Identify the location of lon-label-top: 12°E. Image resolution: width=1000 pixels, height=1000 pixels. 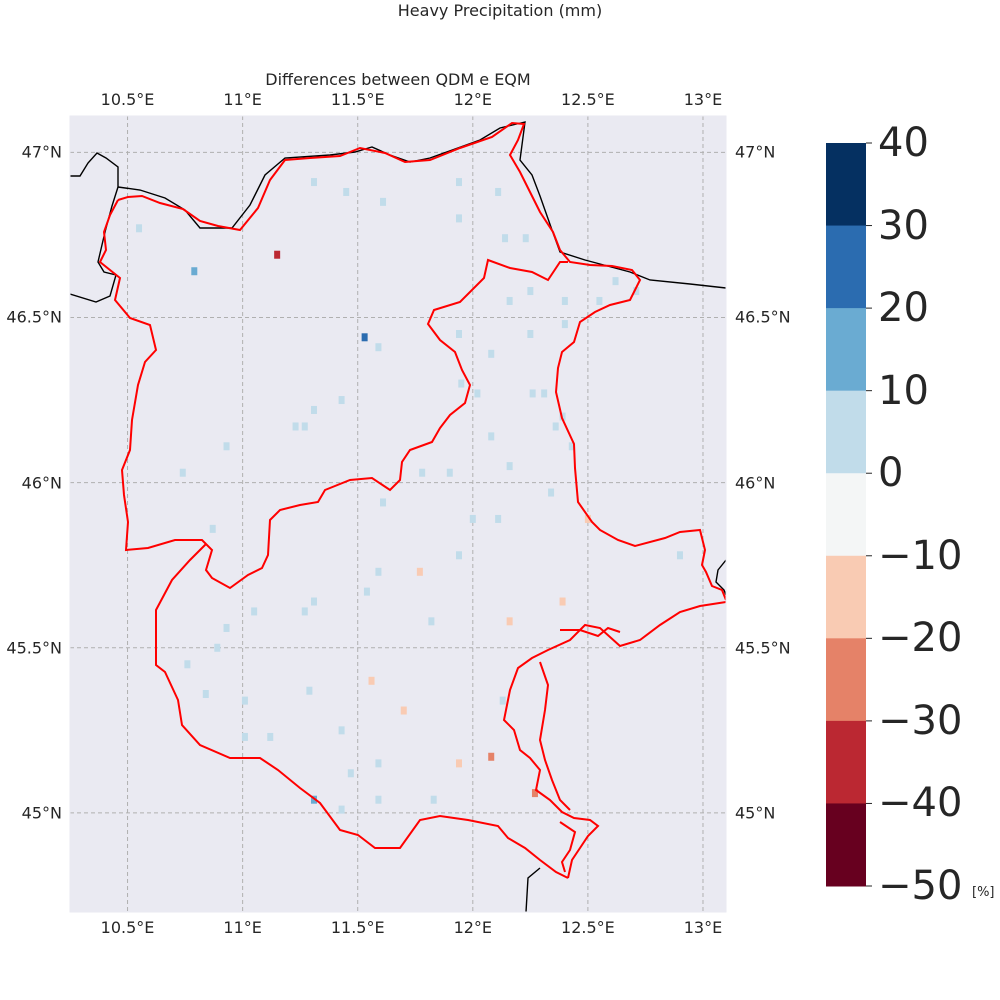
(473, 99).